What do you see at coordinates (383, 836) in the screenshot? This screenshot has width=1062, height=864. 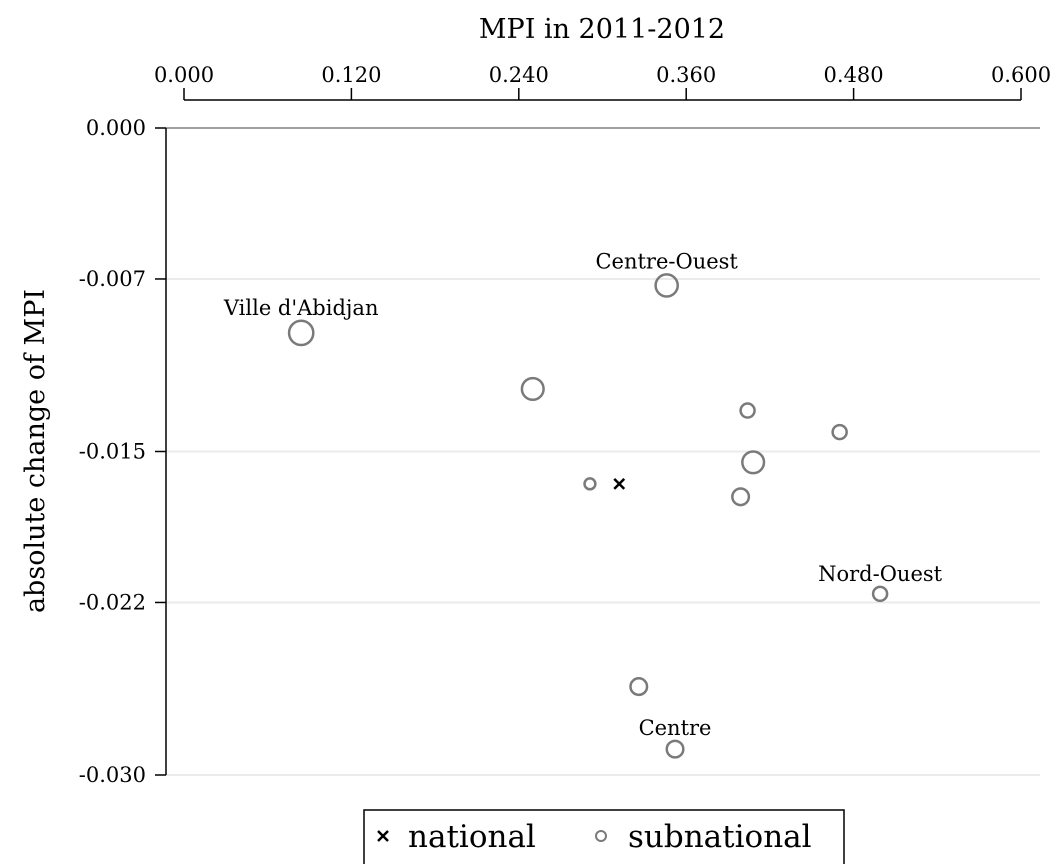 I see `legend-national-marker` at bounding box center [383, 836].